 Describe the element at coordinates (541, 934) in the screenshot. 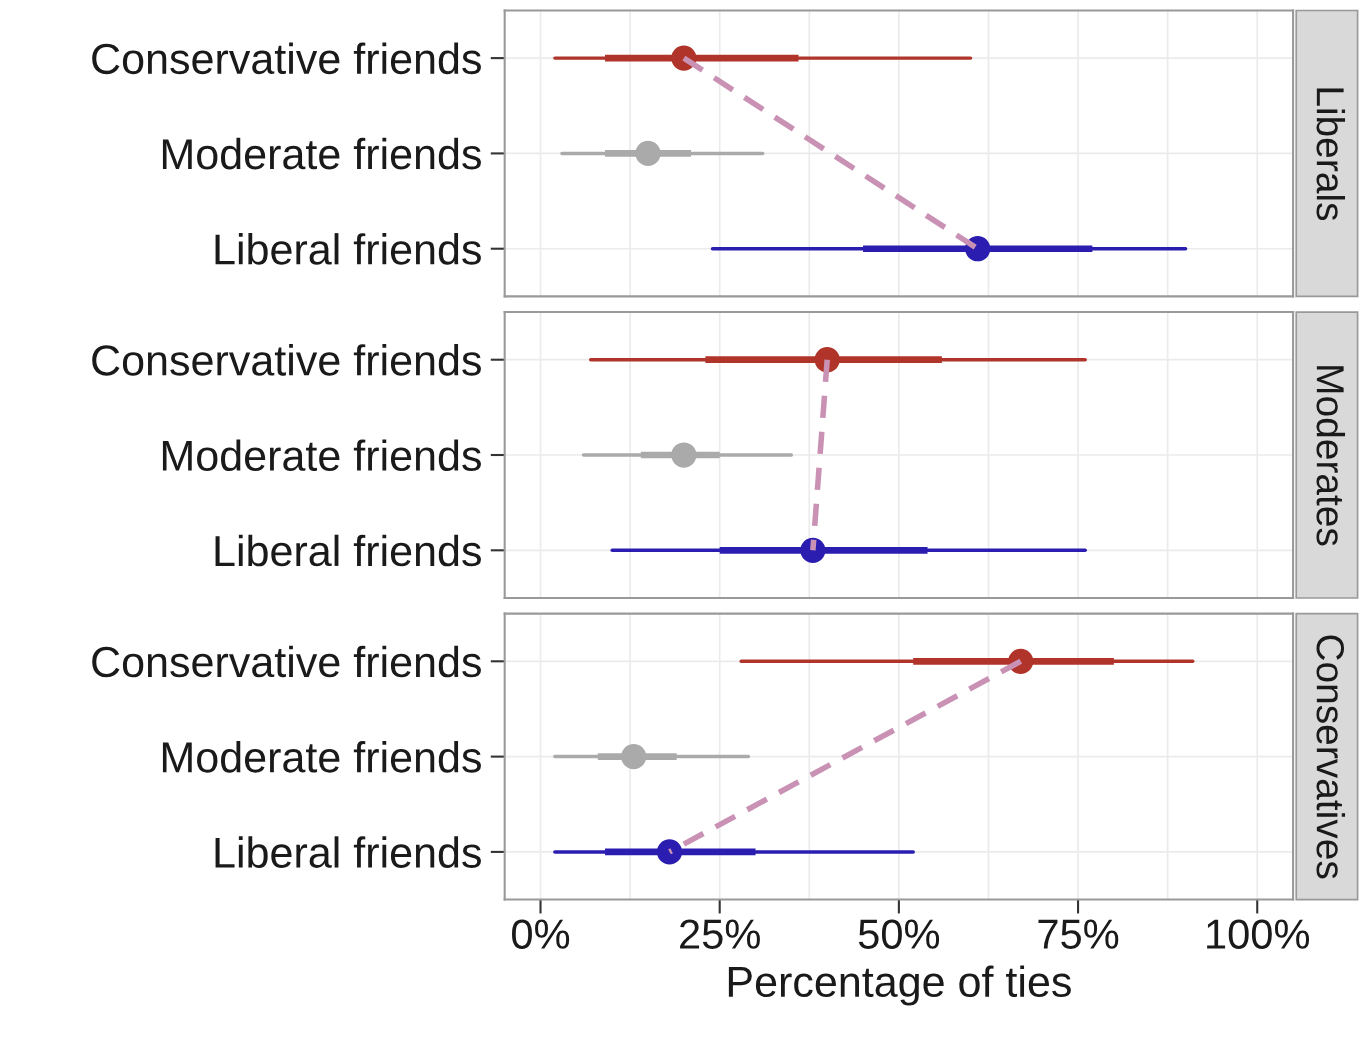

I see `x-tick-label: 0%` at that location.